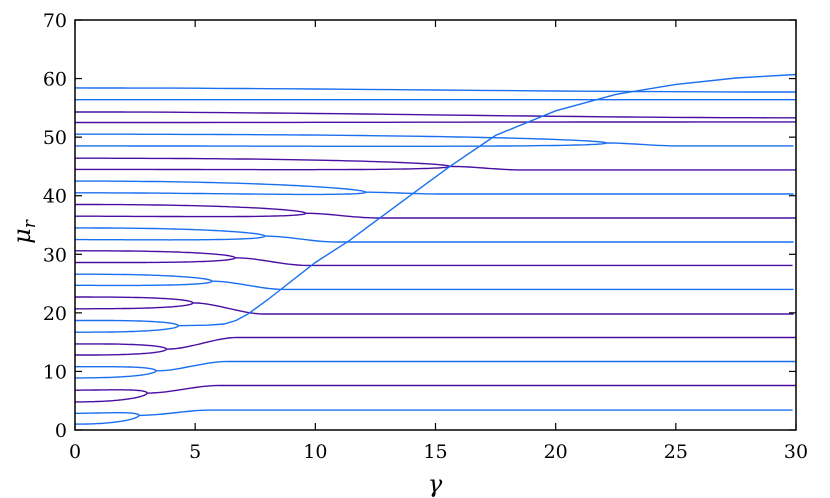  I want to click on y-tick-label: 30, so click(55, 255).